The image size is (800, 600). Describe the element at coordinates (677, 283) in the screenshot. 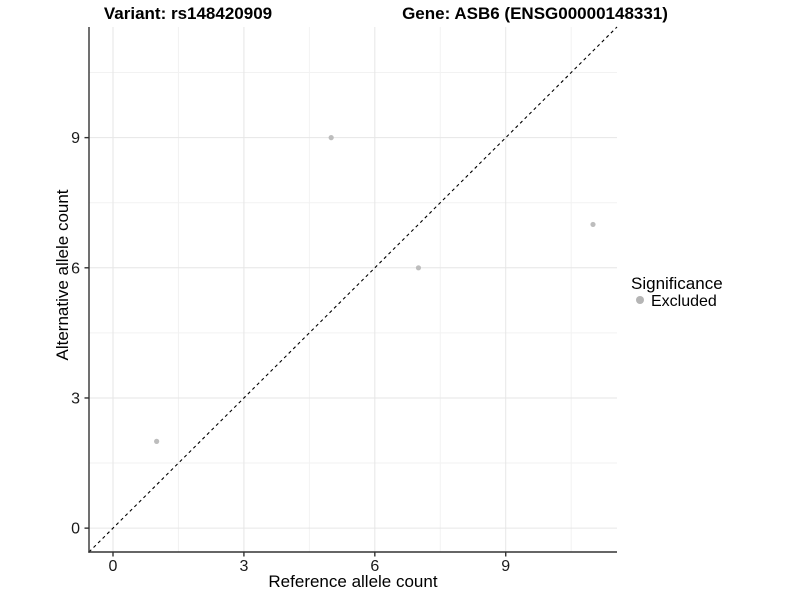

I see `legend-title: Significance` at that location.